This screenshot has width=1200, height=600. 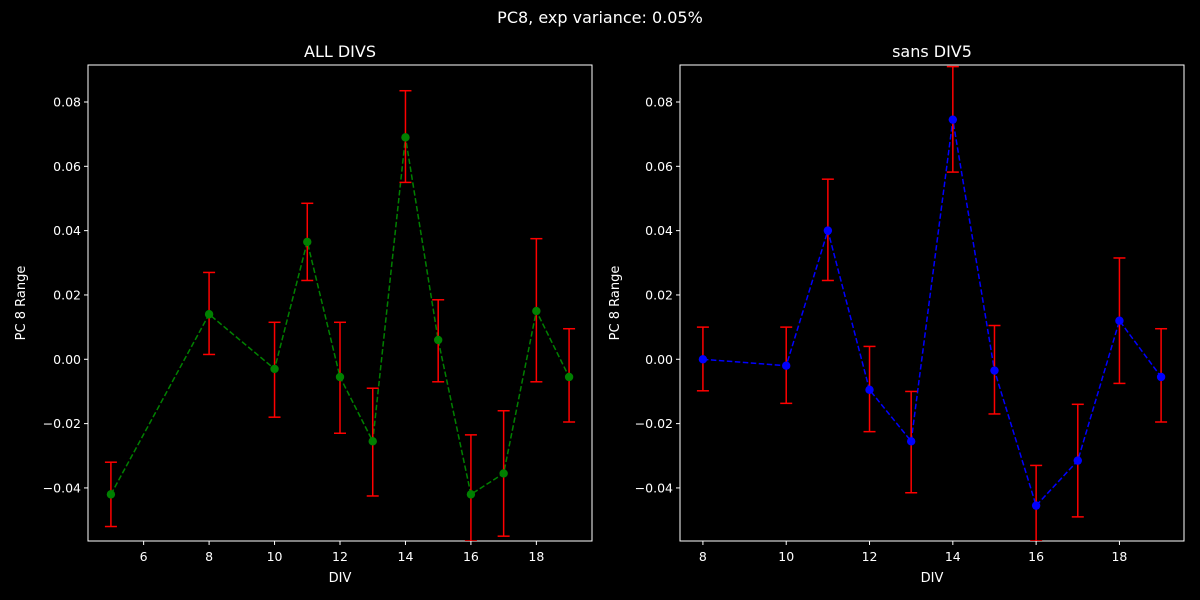 I want to click on panel-title: sans DIV5, so click(x=932, y=51).